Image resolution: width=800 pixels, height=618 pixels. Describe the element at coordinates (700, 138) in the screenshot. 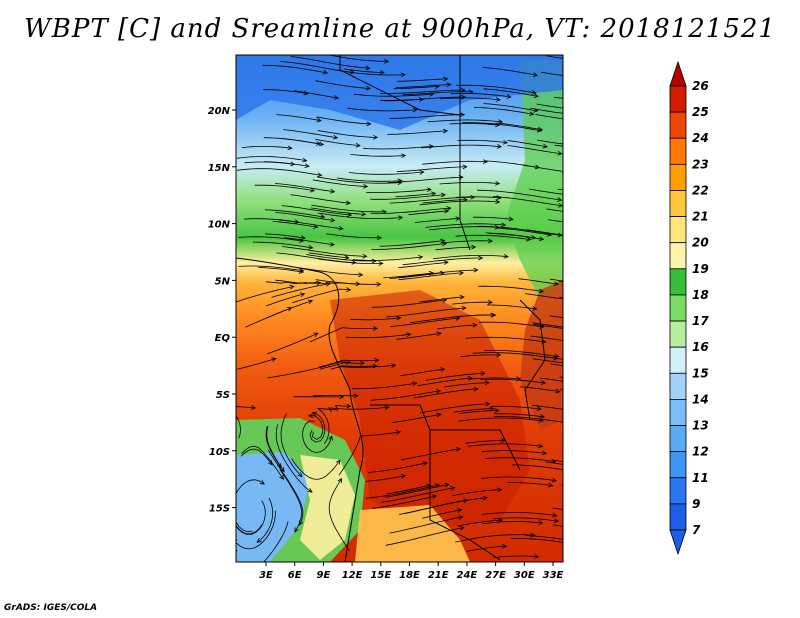

I see `colorbar-label: 24` at that location.